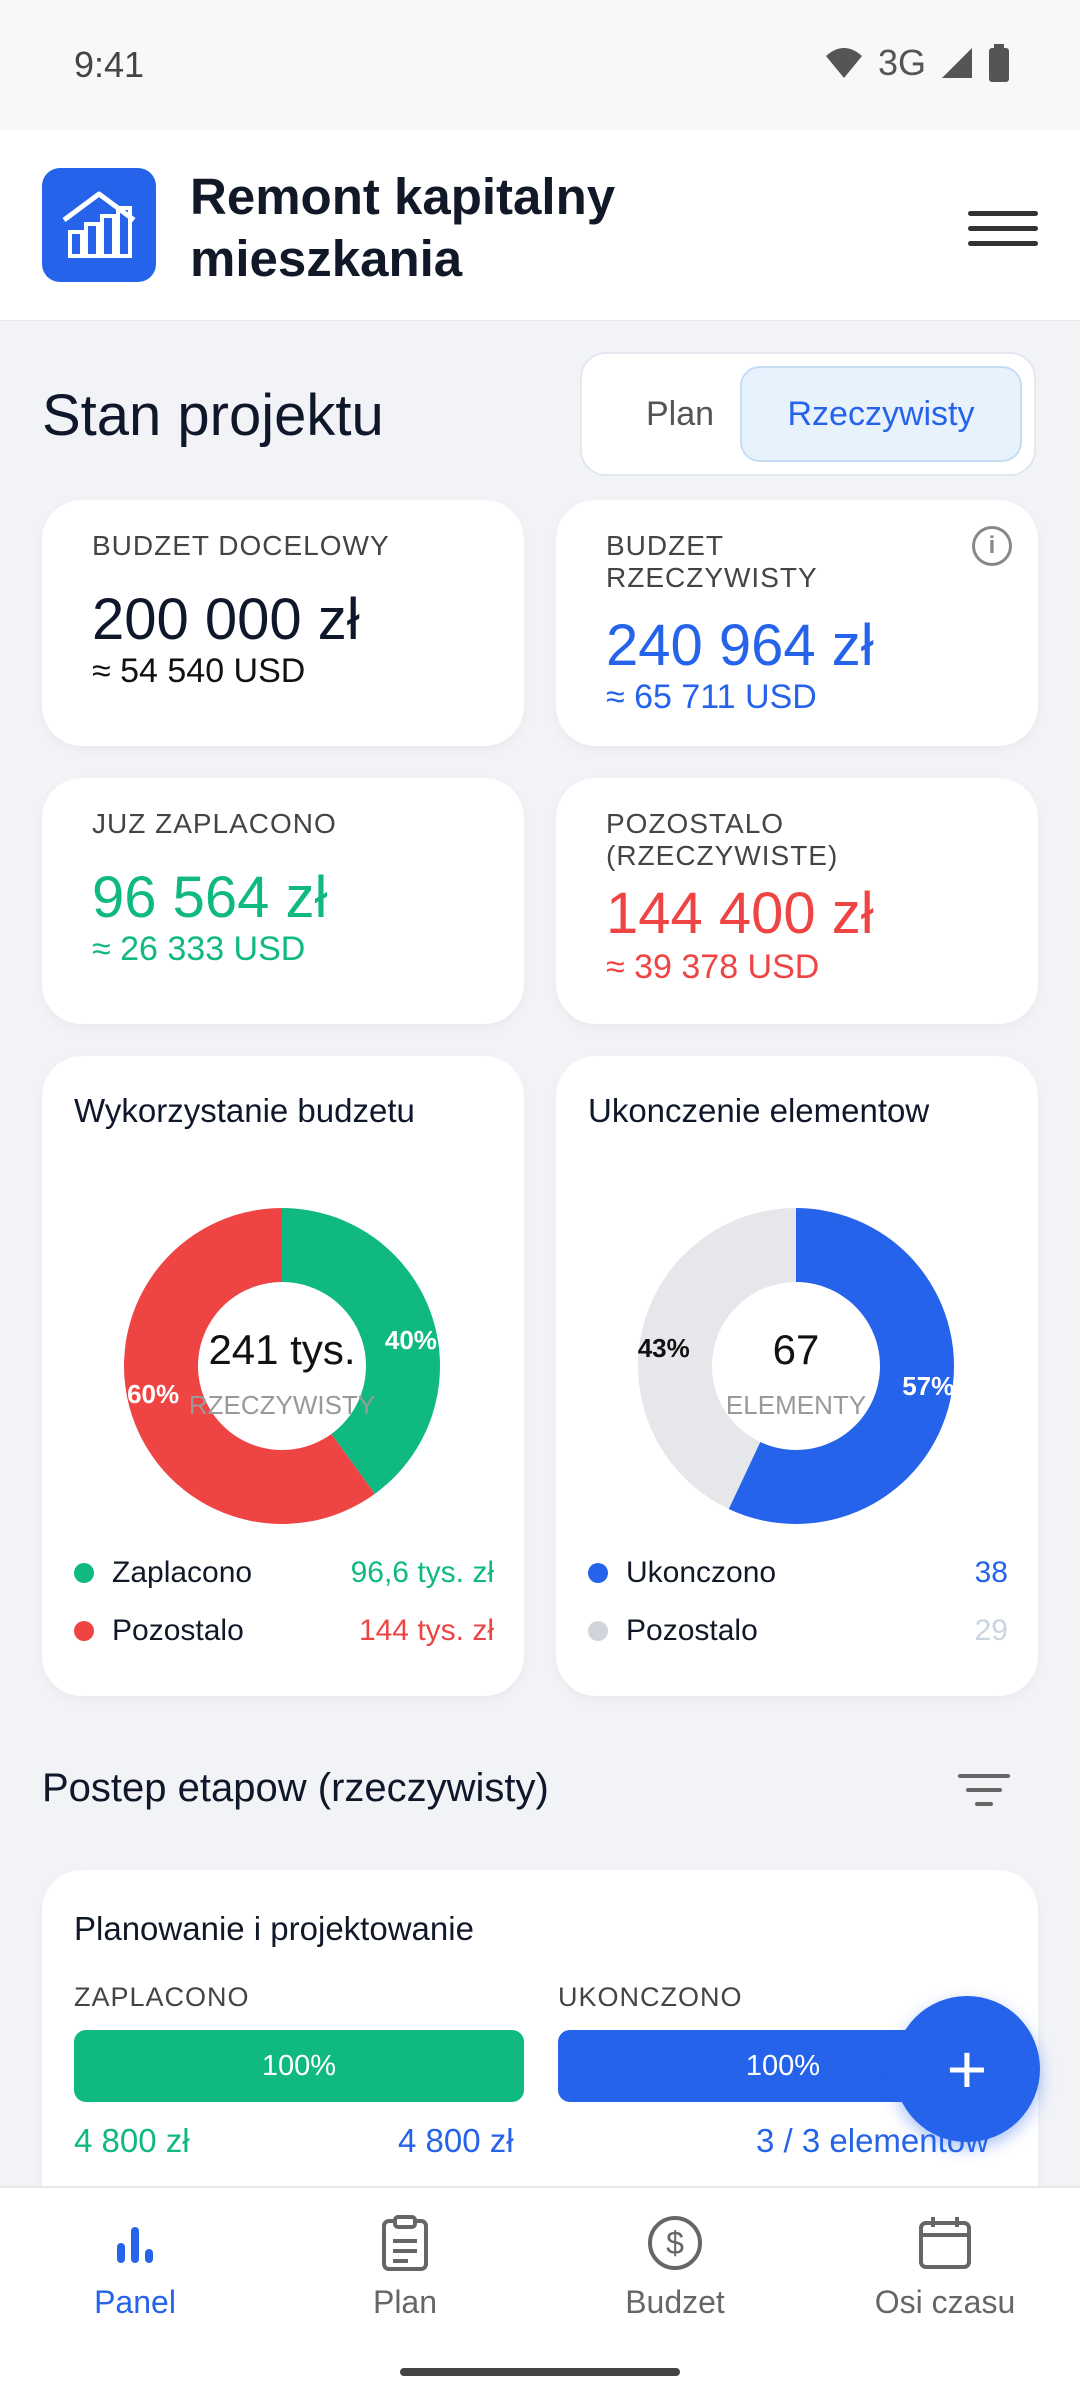  I want to click on donut-slice-zaplacono, so click(361, 1351).